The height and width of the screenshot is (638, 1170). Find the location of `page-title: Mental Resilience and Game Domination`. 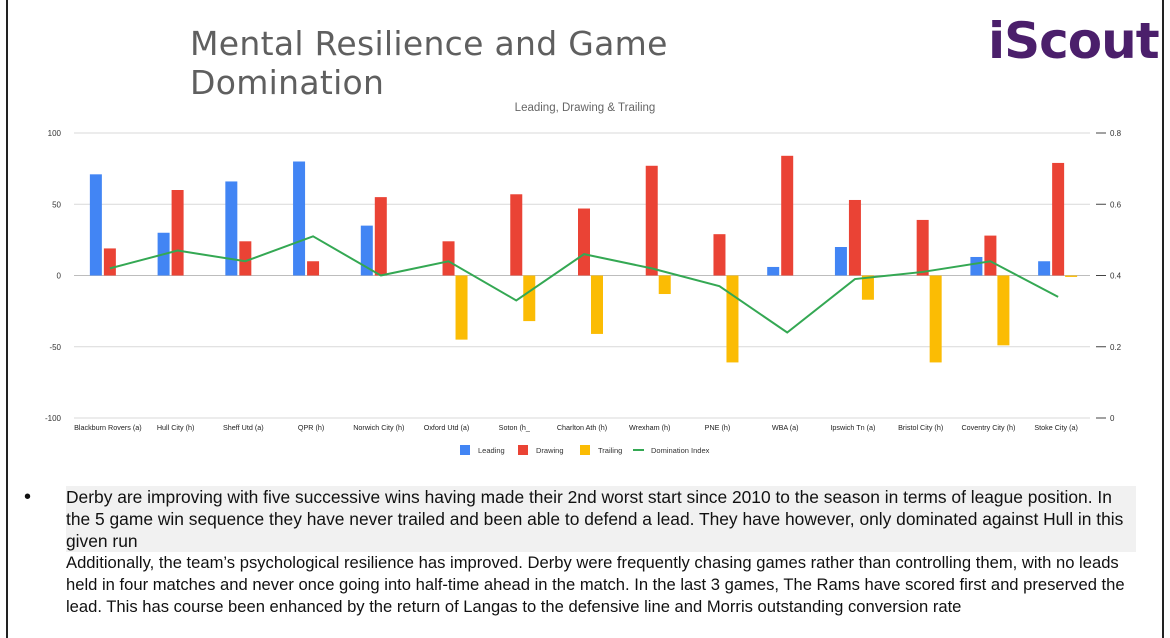

page-title: Mental Resilience and Game Domination is located at coordinates (429, 63).